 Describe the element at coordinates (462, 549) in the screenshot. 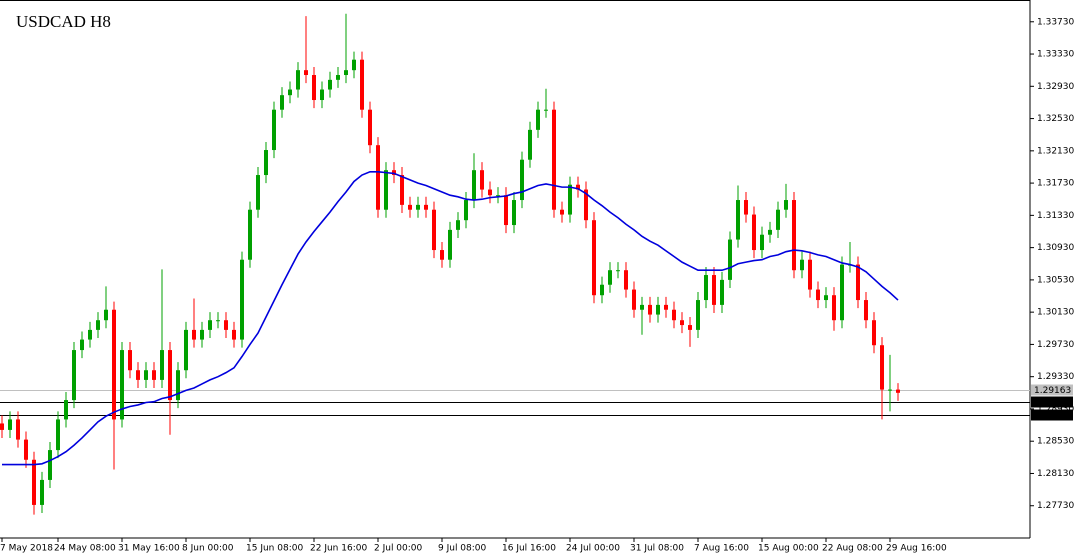

I see `x-tick-label: 9 Jul 08:00` at that location.